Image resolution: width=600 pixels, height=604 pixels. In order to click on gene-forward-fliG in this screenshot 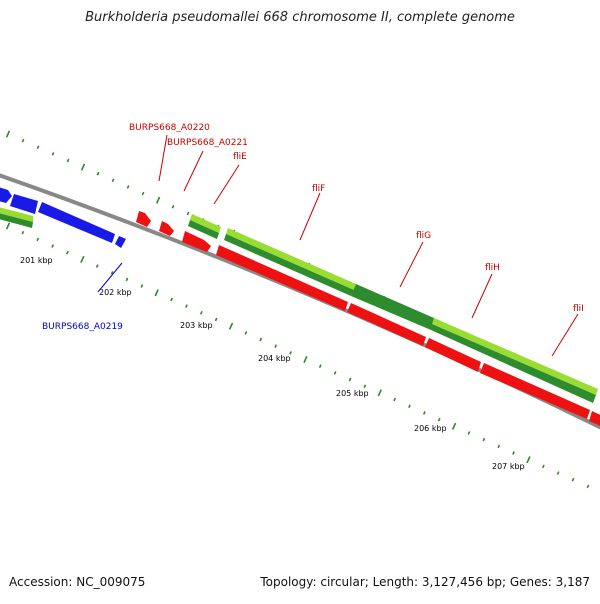, I will do `click(386, 324)`.